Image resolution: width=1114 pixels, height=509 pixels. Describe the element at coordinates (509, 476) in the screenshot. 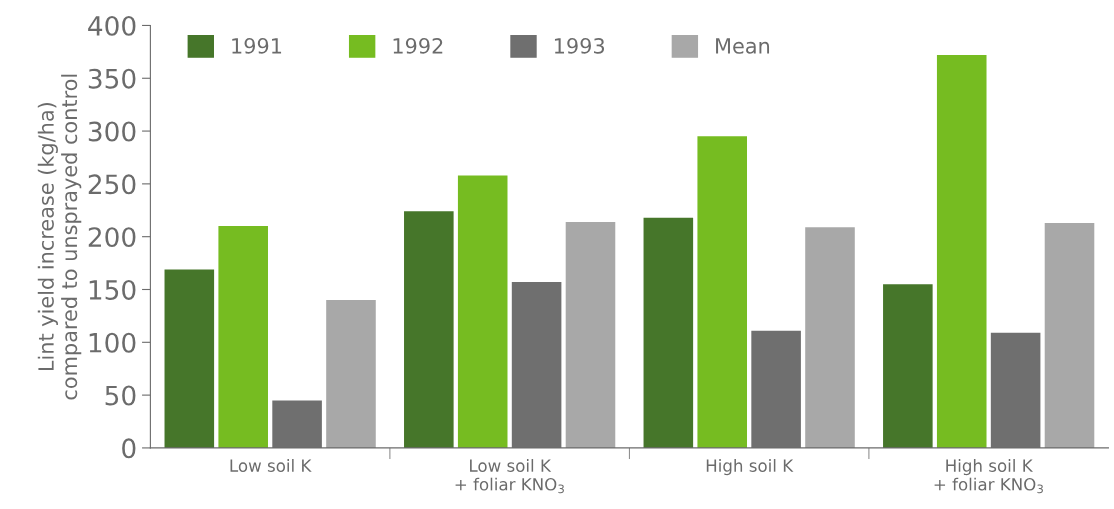

I see `x-tick-label: Low soil K + foliar KNO$_{3}$` at that location.